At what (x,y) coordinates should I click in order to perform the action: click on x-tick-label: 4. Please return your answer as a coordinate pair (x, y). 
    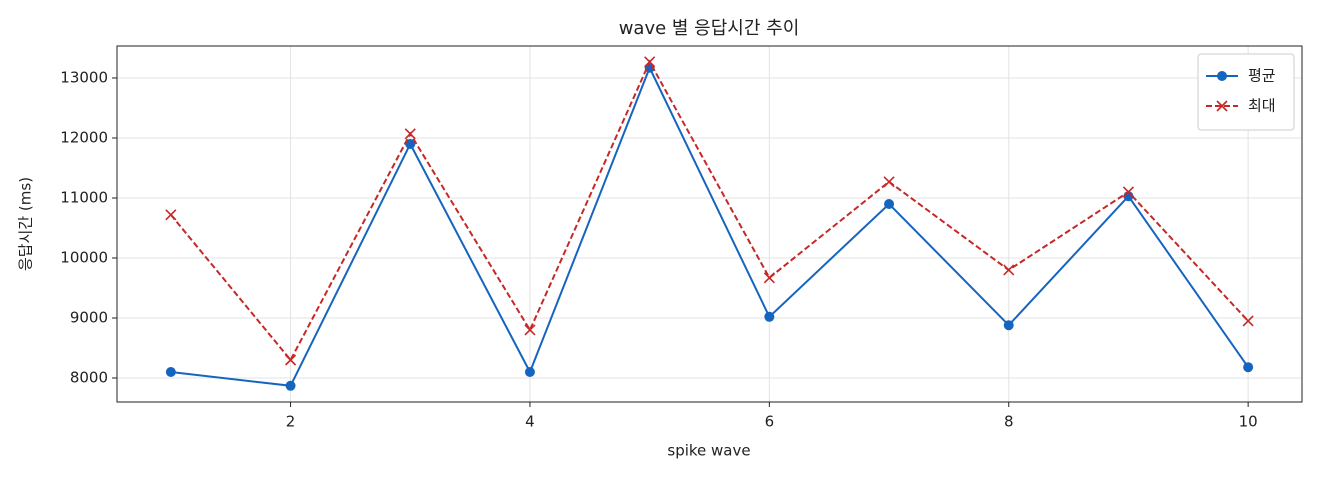
    Looking at the image, I should click on (530, 422).